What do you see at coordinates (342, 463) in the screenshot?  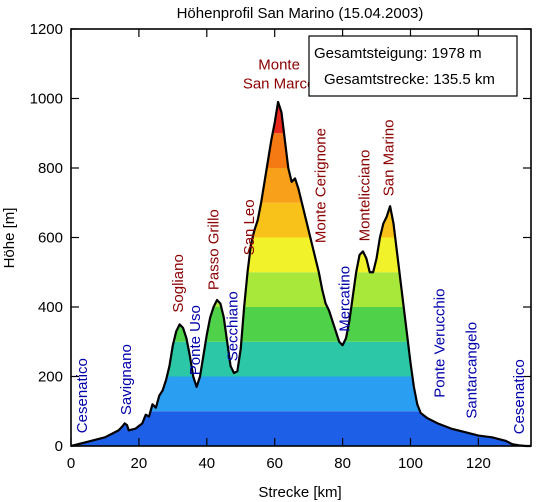 I see `x-tick-label: 80` at bounding box center [342, 463].